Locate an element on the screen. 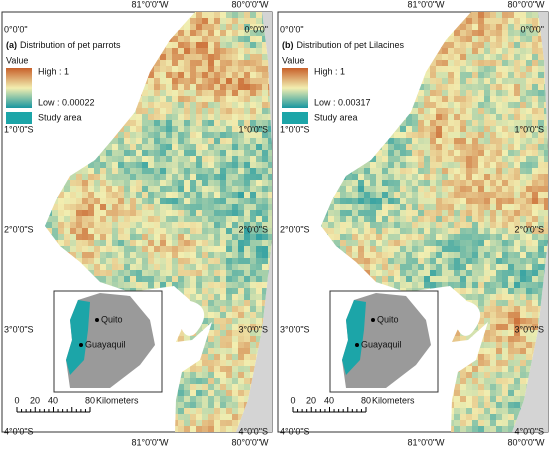 This screenshot has height=451, width=550. scale-label: 80 is located at coordinates (90, 400).